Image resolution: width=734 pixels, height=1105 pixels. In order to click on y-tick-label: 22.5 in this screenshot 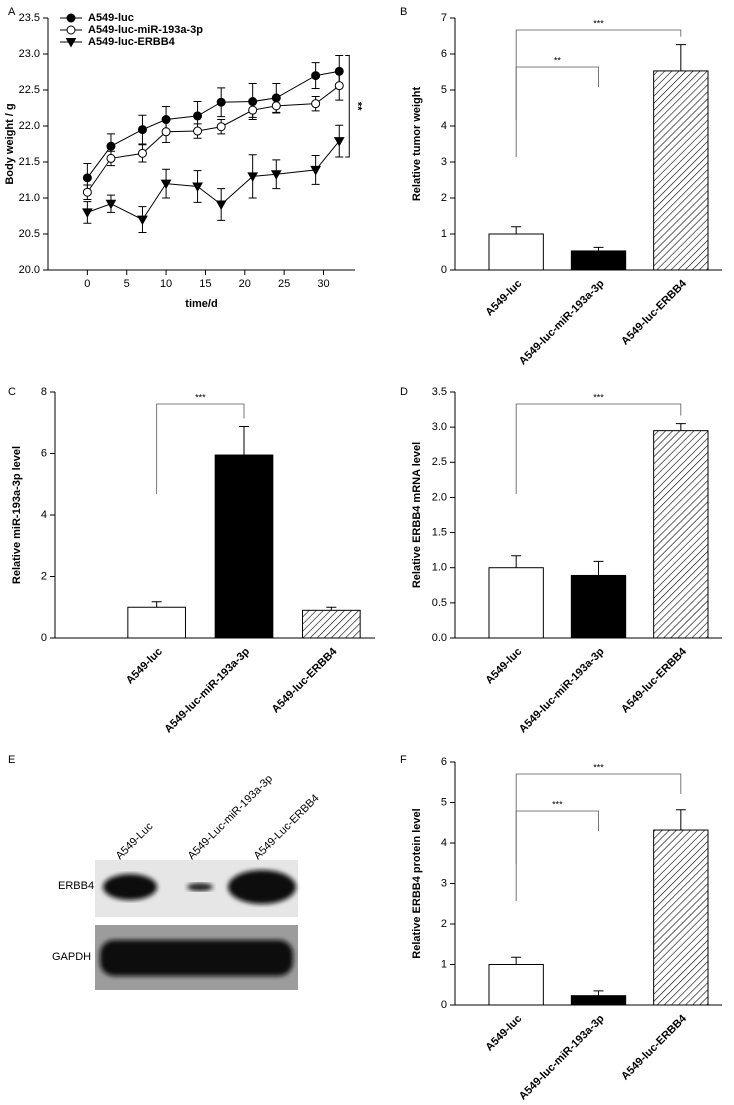, I will do `click(29, 90)`.